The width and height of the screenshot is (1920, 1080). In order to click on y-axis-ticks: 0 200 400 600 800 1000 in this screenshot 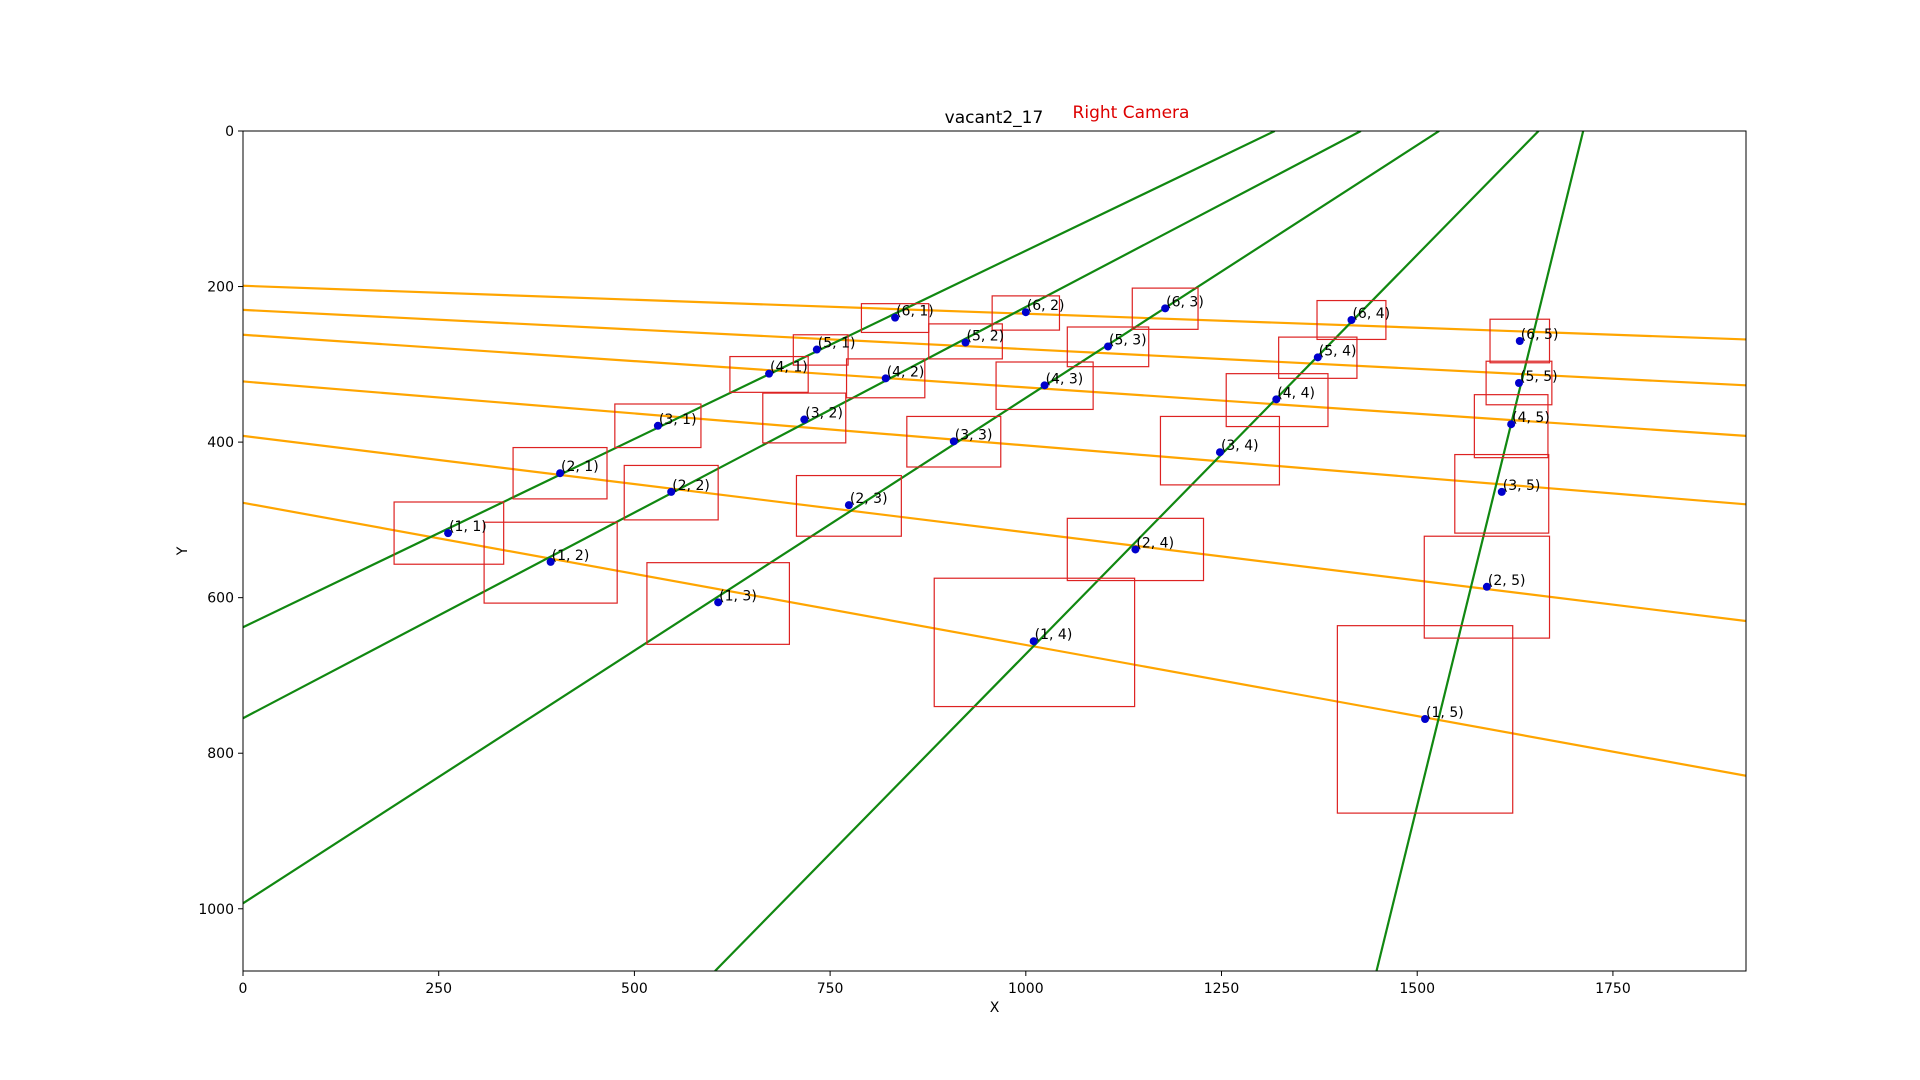, I will do `click(220, 521)`.